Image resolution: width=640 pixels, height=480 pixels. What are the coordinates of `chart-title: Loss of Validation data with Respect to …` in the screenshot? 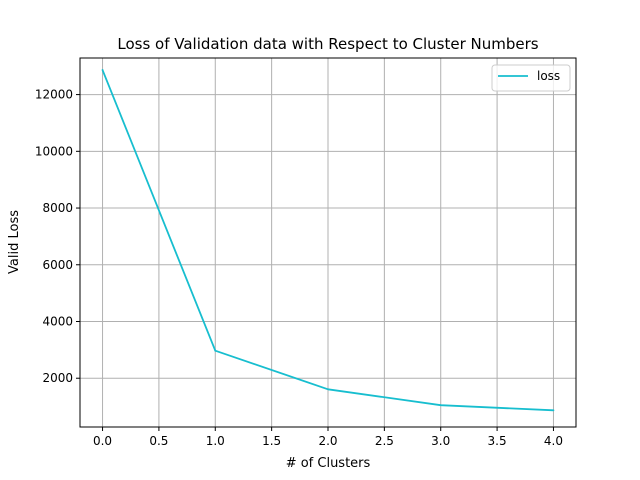 It's located at (327, 44).